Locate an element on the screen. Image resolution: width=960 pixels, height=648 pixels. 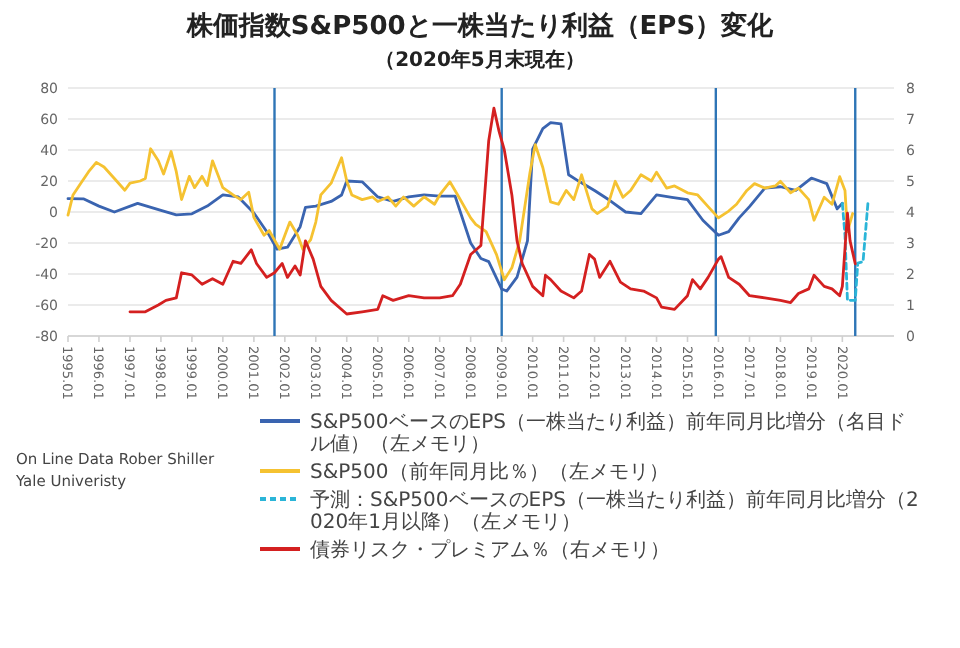
legend-label: S&P500（前年同月比％）（左メモリ） is located at coordinates (489, 472).